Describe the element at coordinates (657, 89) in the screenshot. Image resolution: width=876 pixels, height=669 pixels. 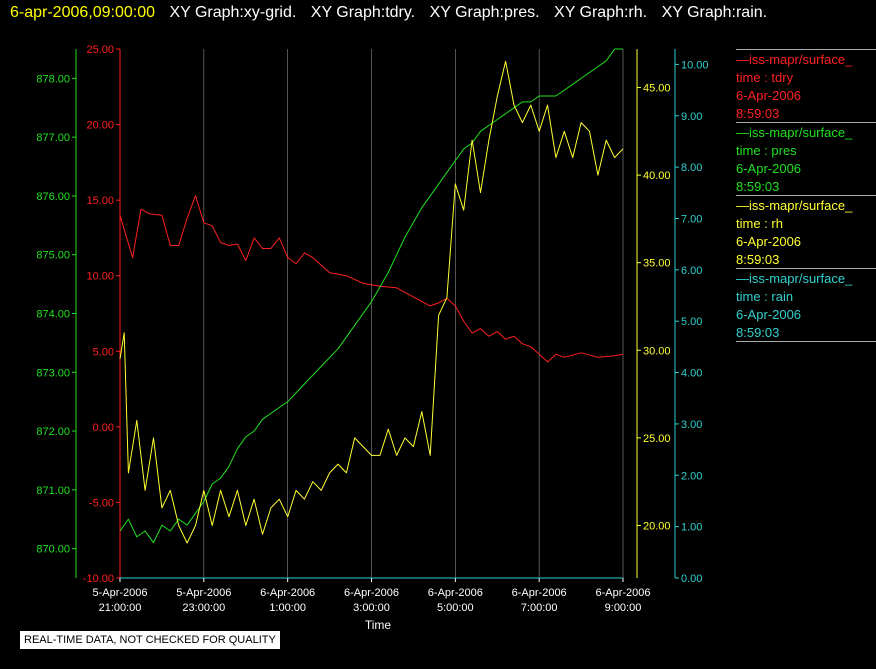
I see `rh-tick-label: 45.00` at that location.